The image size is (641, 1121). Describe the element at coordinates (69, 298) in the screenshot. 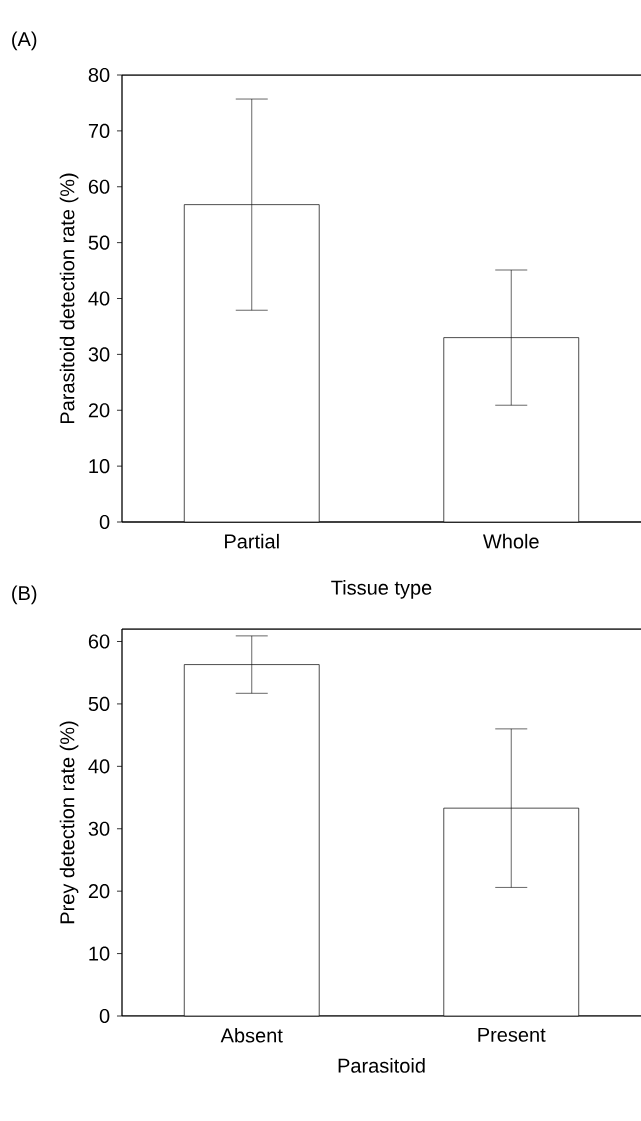

I see `y-axis-title: Parasitoid detection rate (%)` at that location.